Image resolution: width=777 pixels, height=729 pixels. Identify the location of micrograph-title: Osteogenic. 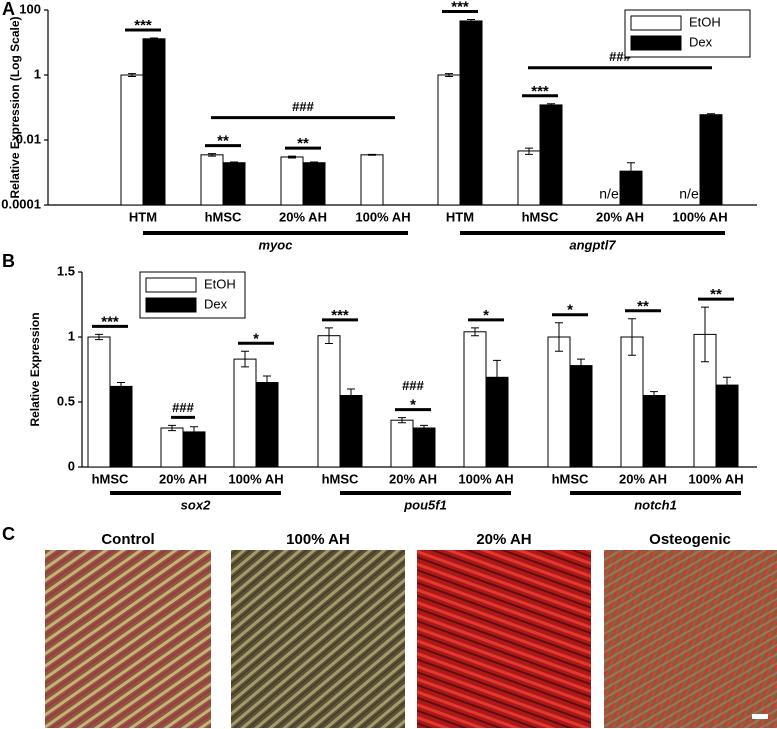
(690, 539).